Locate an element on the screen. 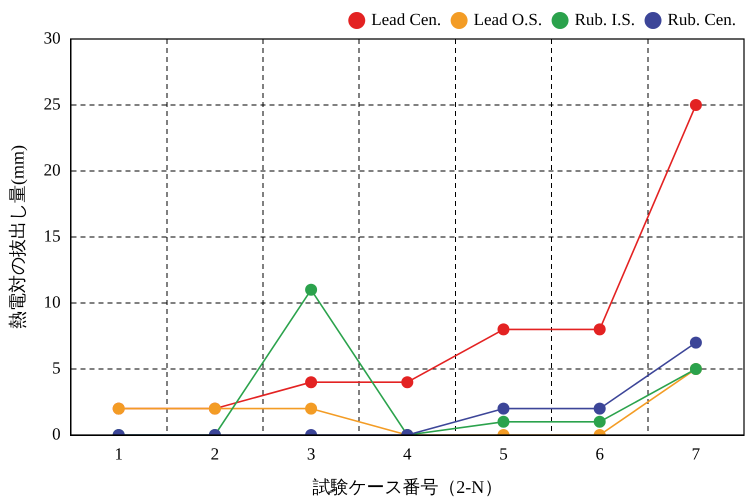 The width and height of the screenshot is (750, 501). x-axis-title: 試験ケース番号（2-N） is located at coordinates (407, 486).